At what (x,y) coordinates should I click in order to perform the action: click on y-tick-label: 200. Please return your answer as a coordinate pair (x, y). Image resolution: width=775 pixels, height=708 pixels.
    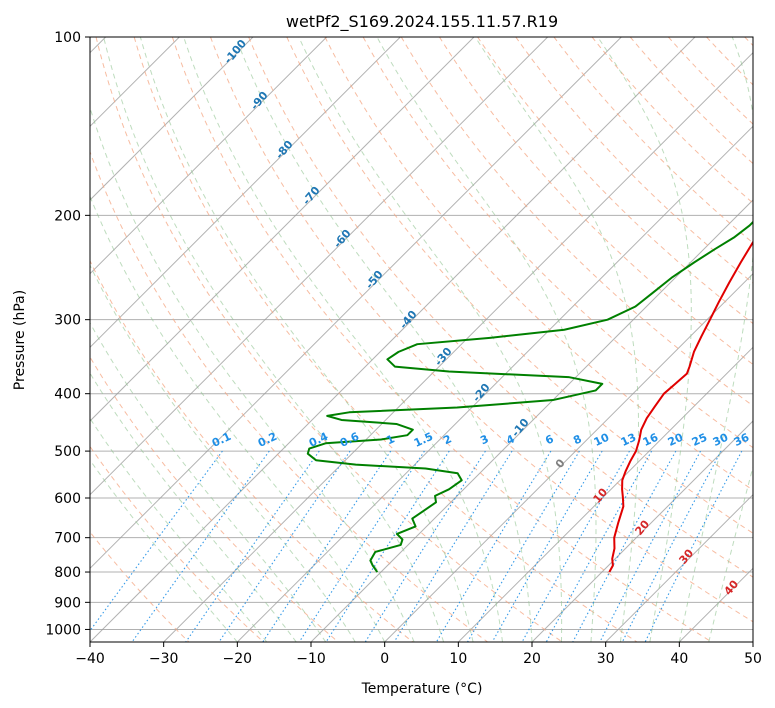
    Looking at the image, I should click on (67, 216).